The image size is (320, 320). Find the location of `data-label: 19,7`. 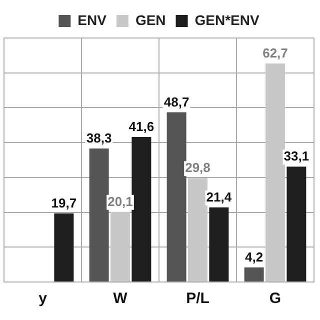

data-label: 19,7 is located at coordinates (64, 202).